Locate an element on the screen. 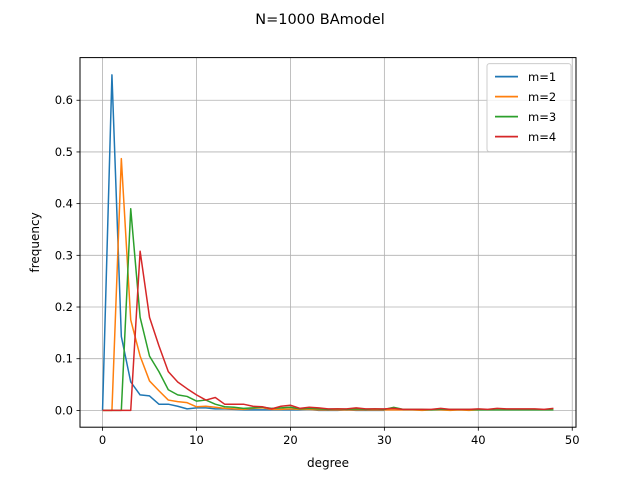 The width and height of the screenshot is (640, 480). y-tick-label: 0.0 is located at coordinates (64, 410).